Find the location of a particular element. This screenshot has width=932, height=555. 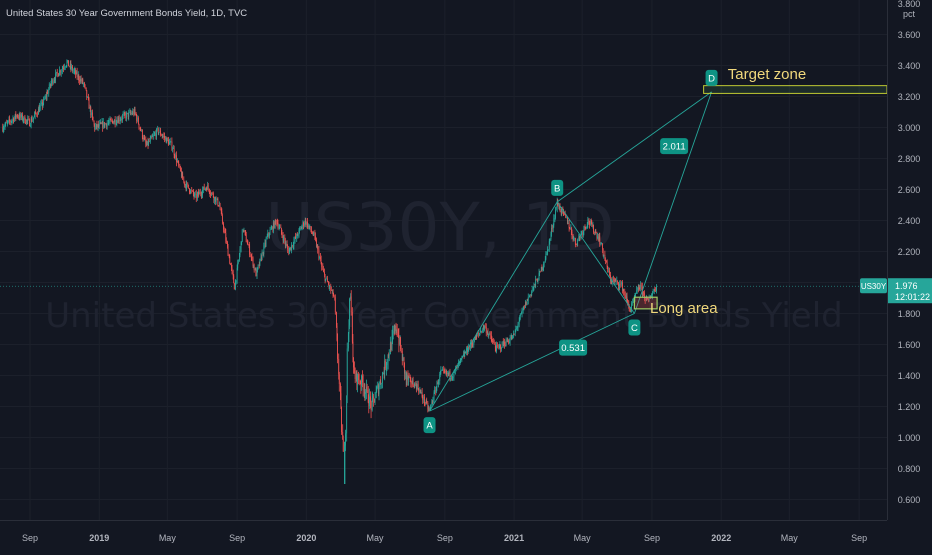

price-axis is located at coordinates (909, 275).